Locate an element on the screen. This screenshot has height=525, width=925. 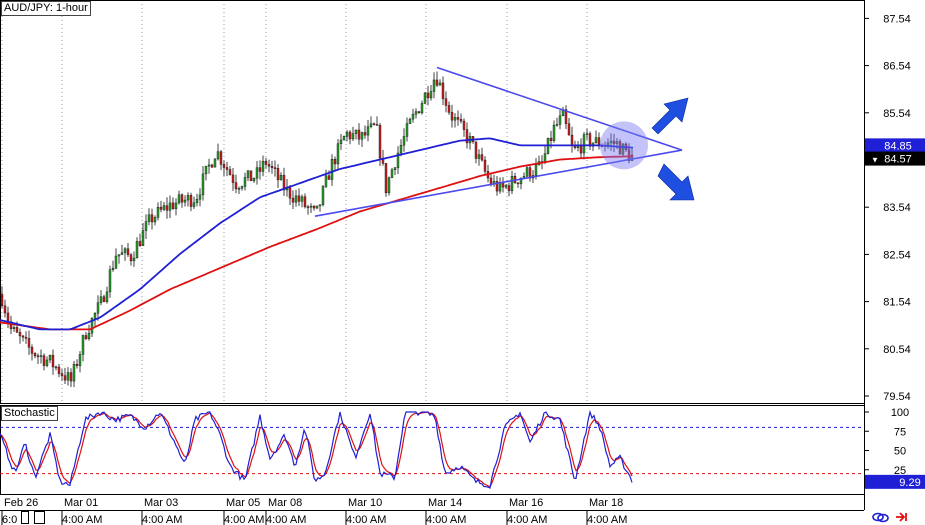
price-tick-label: 83.54 is located at coordinates (897, 208).